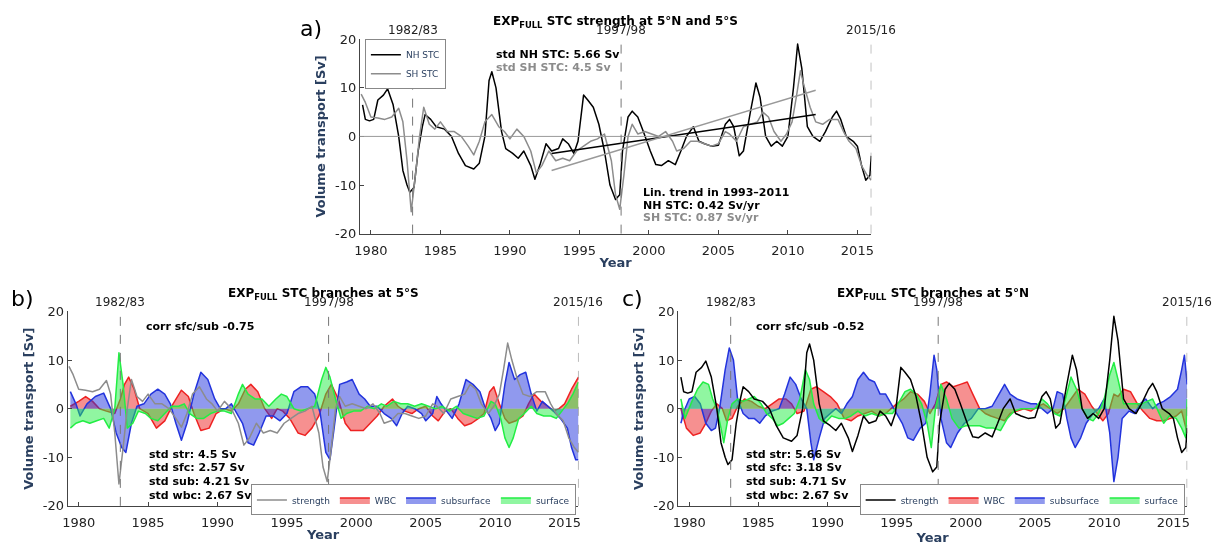 The width and height of the screenshot is (1223, 552). I want to click on legend-label: NH STC, so click(422, 55).